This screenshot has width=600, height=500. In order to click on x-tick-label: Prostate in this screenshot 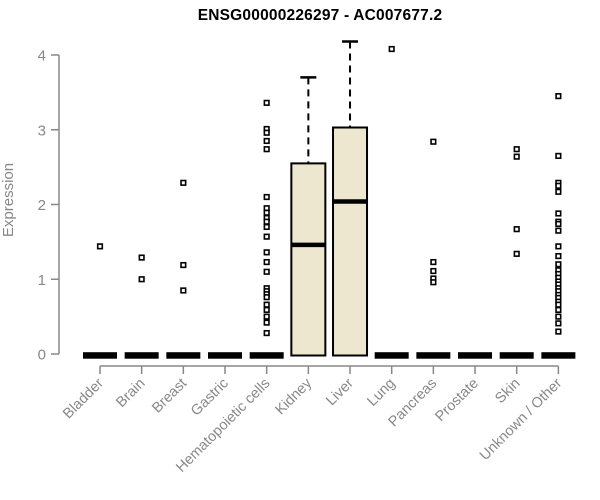, I will do `click(456, 400)`.